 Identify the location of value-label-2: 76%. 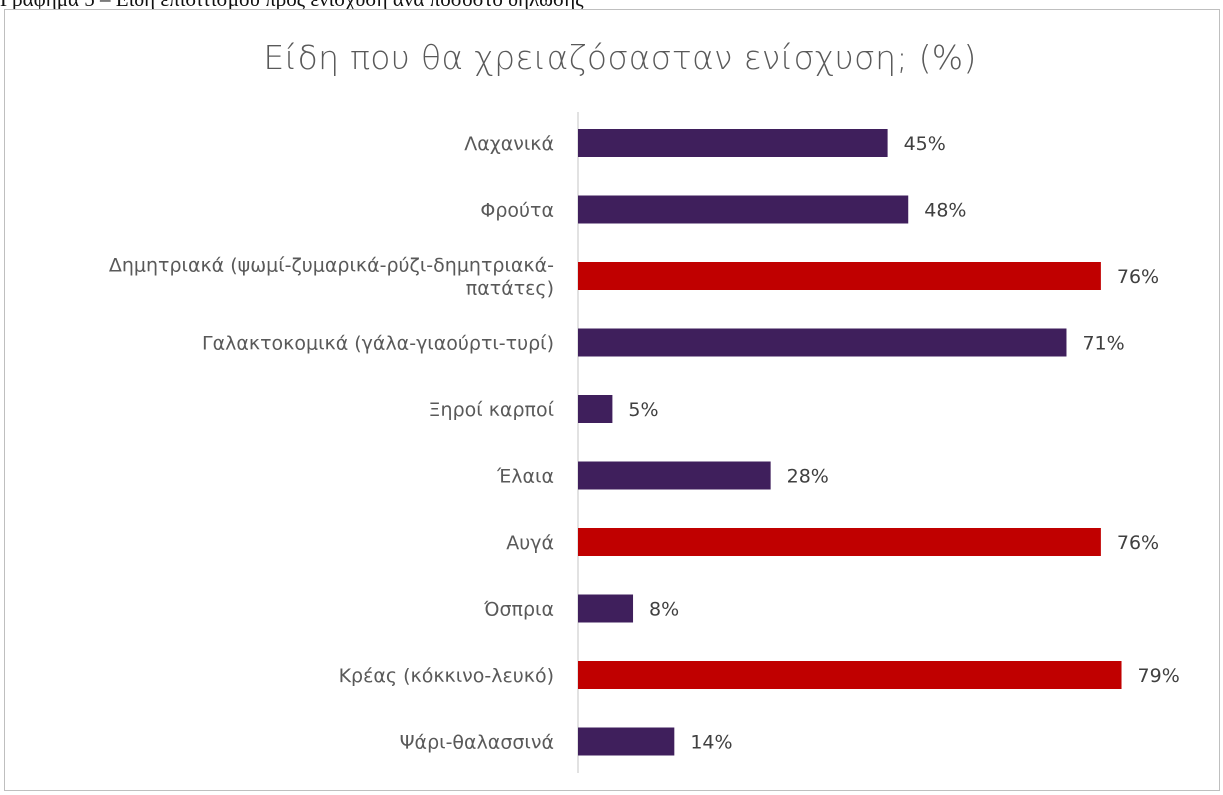
(1138, 277).